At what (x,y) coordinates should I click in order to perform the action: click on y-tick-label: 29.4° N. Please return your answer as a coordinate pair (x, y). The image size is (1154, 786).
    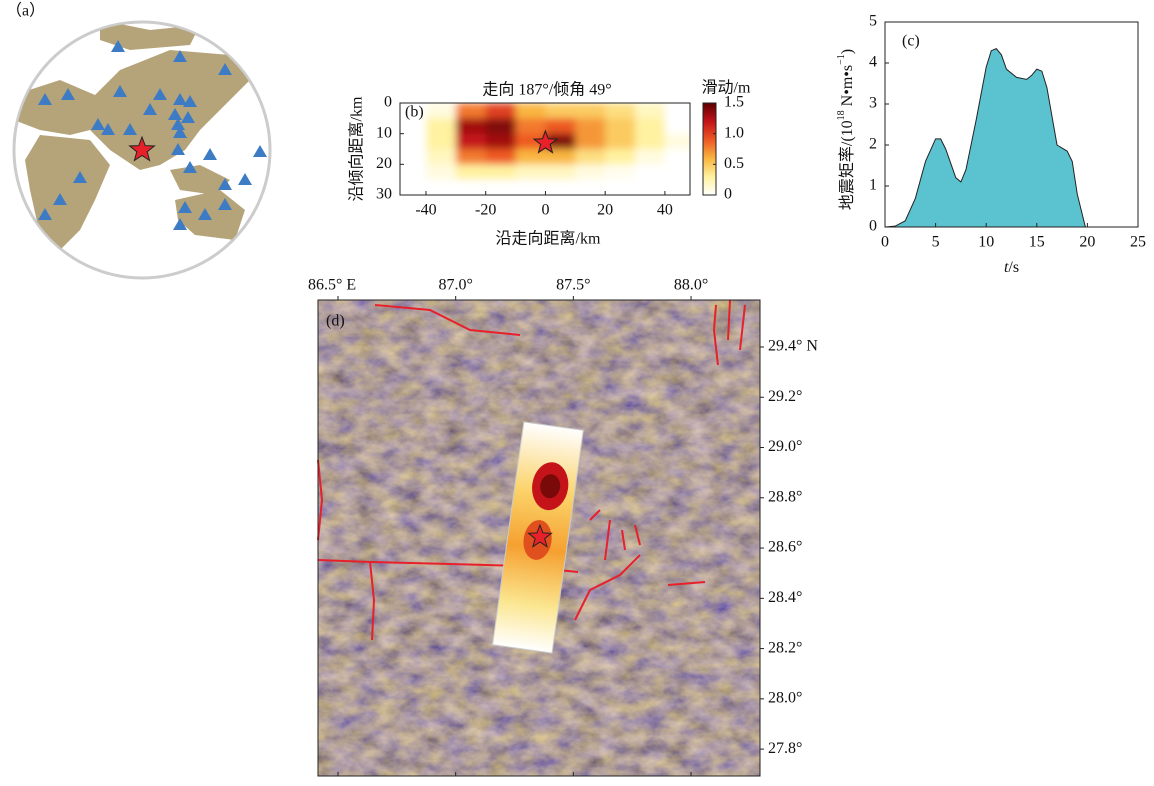
    Looking at the image, I should click on (793, 346).